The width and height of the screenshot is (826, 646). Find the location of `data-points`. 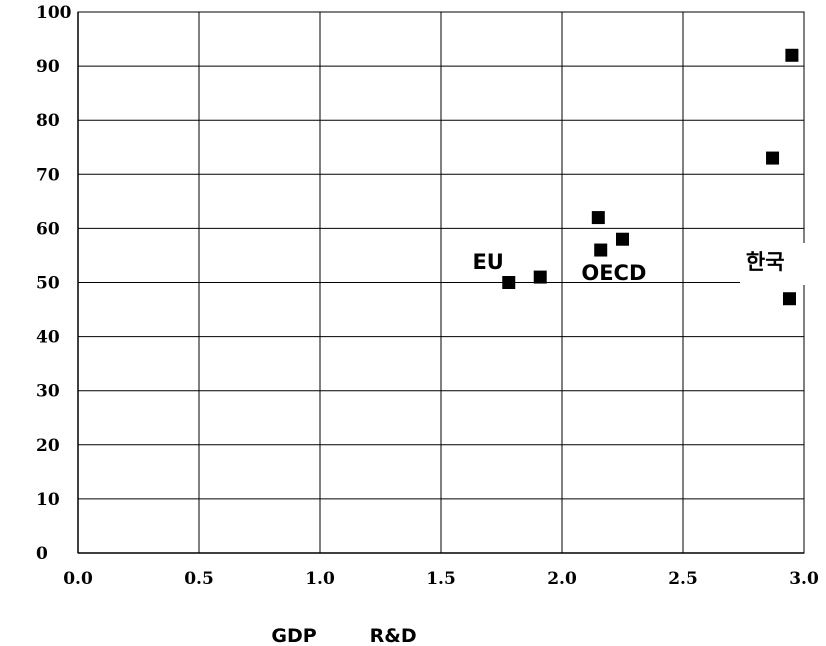

data-points is located at coordinates (650, 177).